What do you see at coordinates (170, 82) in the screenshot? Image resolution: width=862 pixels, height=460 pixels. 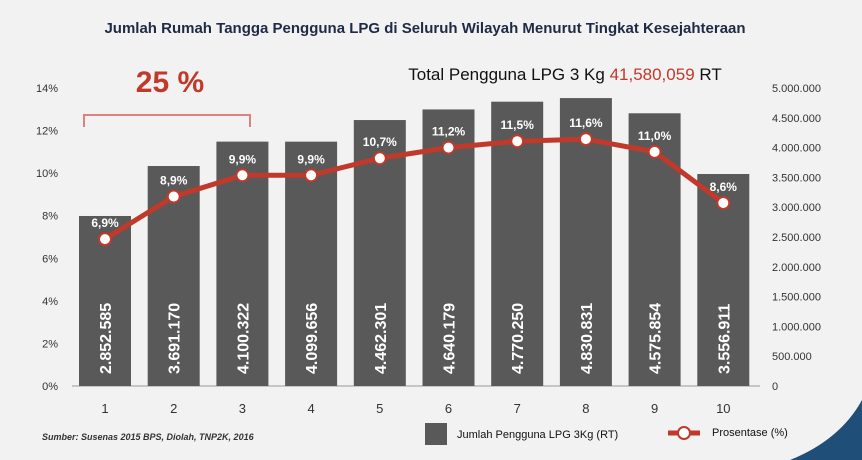 I see `highlight-percentage: 25 %` at bounding box center [170, 82].